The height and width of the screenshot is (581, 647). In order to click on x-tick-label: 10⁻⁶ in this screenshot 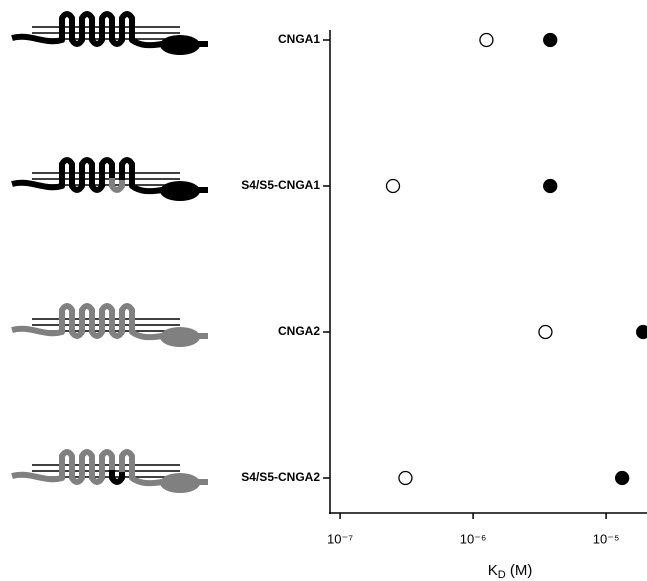, I will do `click(473, 538)`.